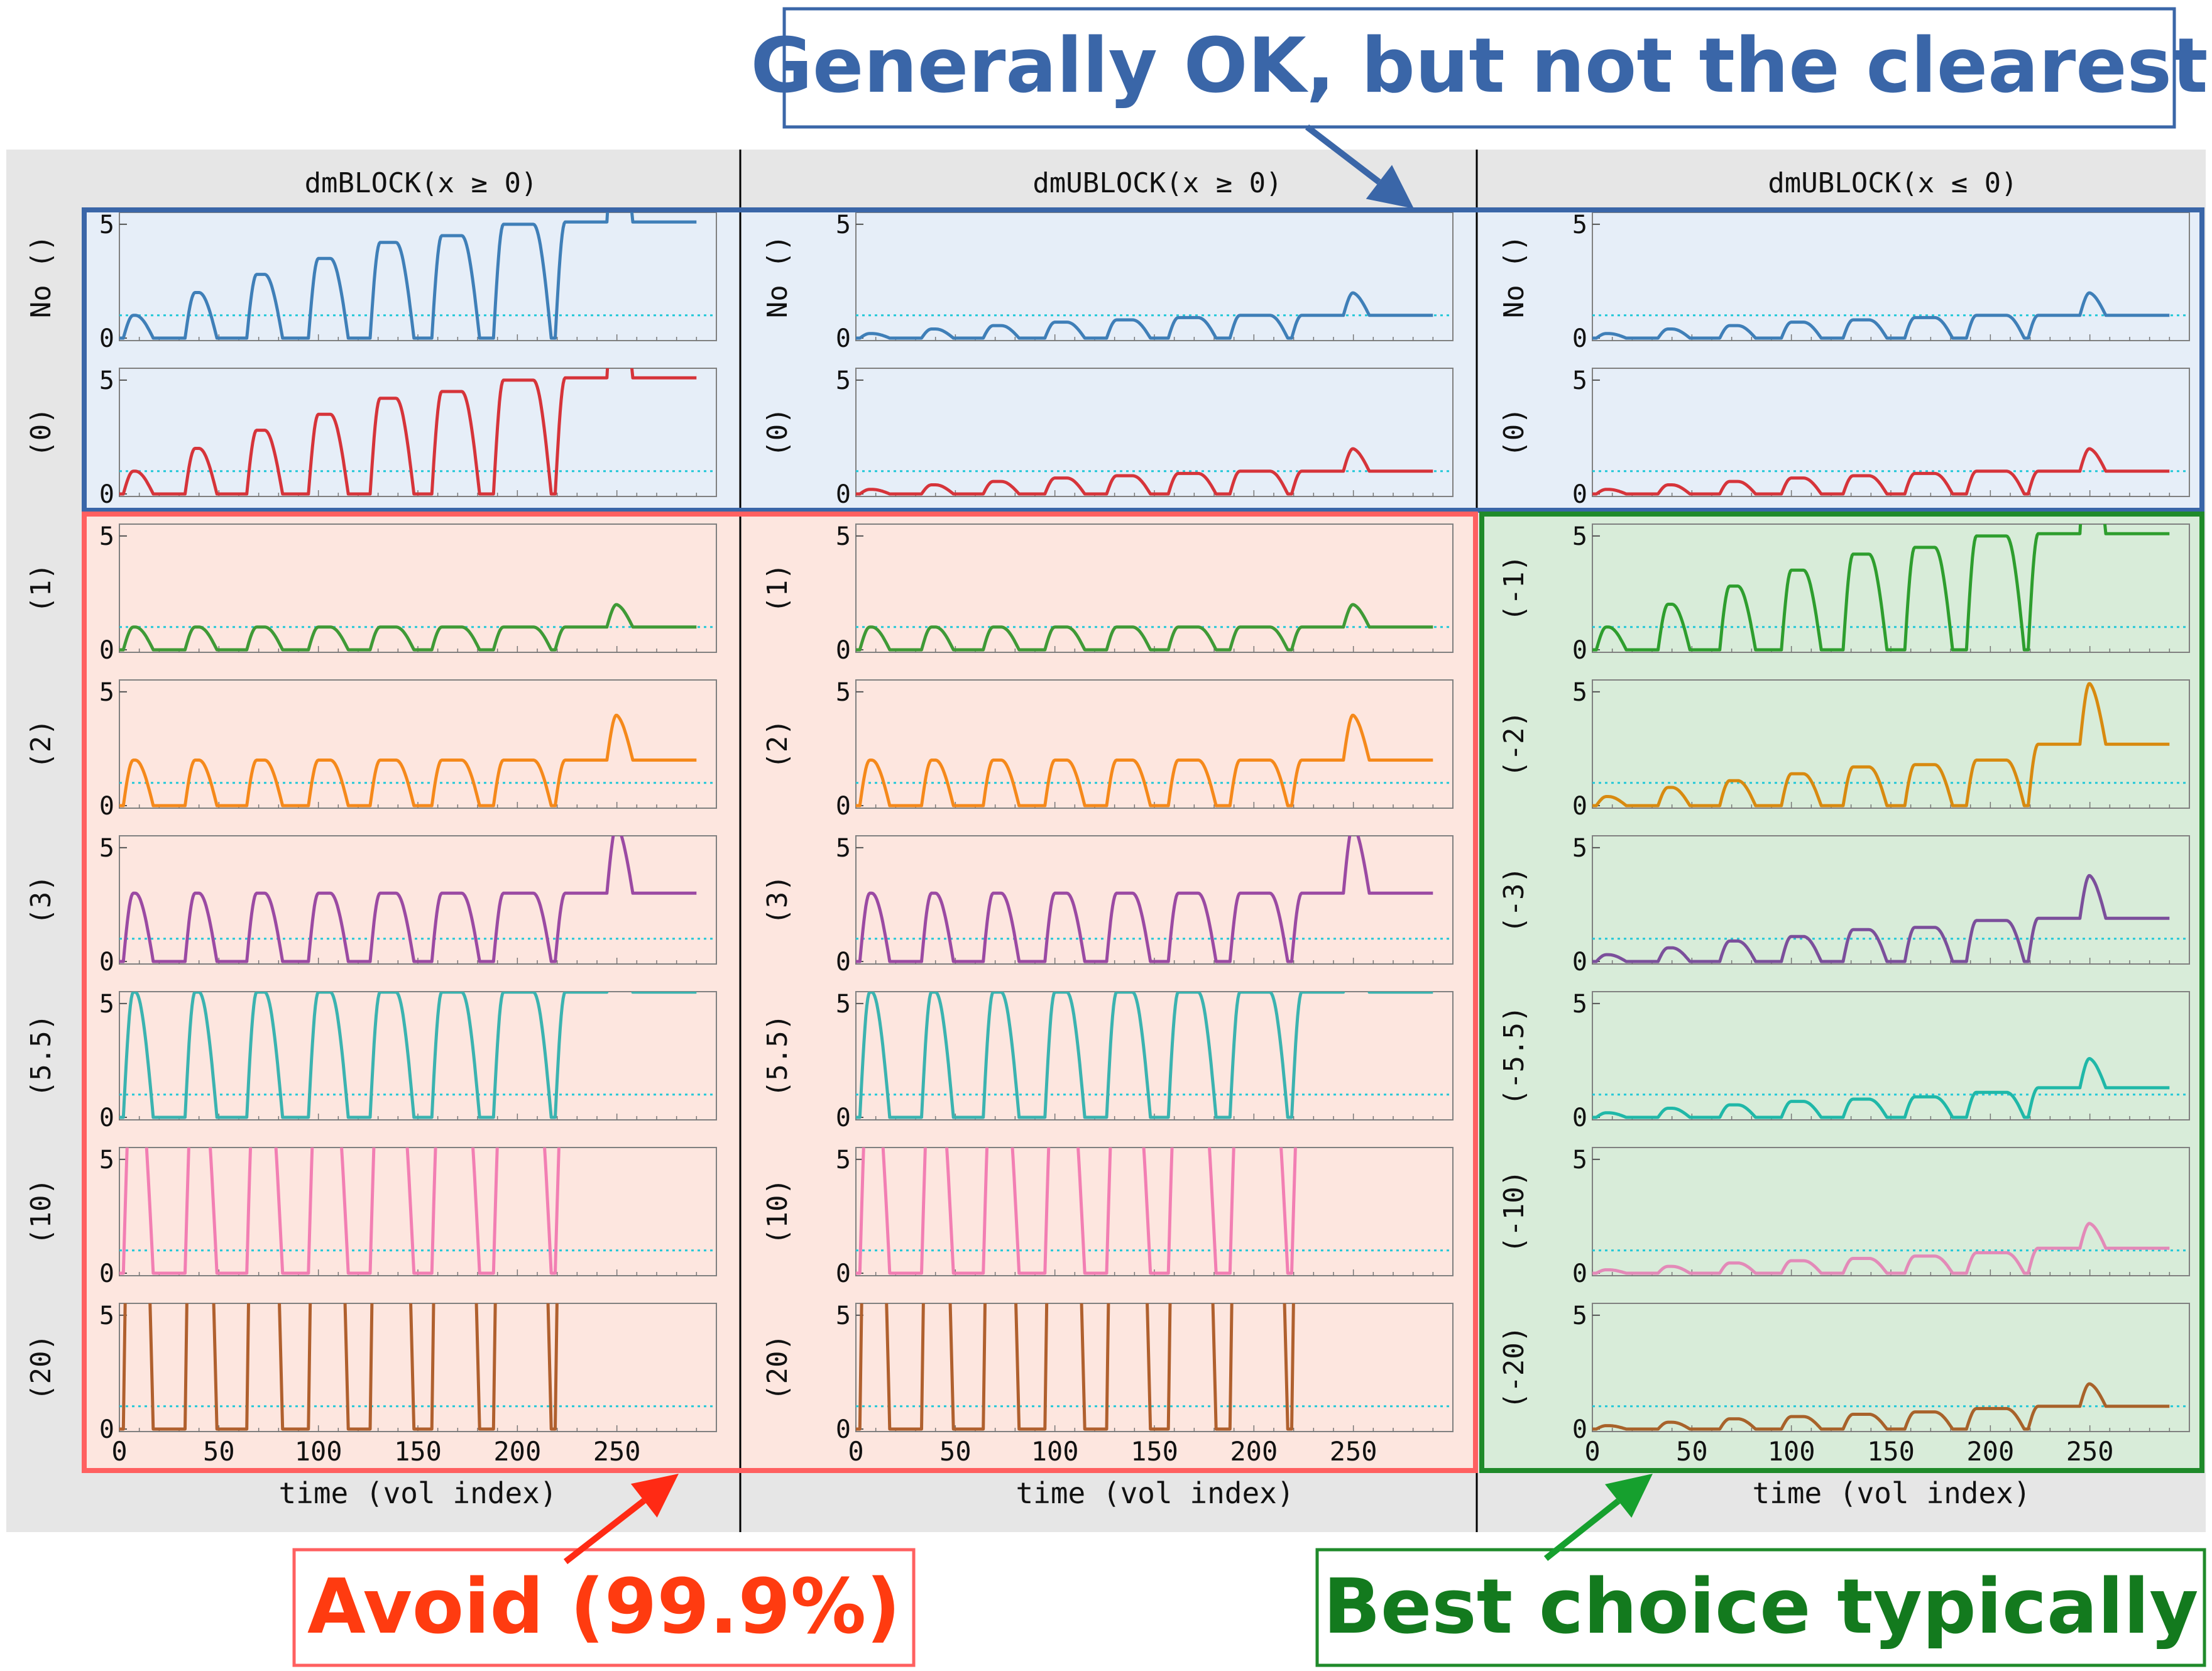 This screenshot has height=1671, width=2212. I want to click on row-label: (2), so click(778, 744).